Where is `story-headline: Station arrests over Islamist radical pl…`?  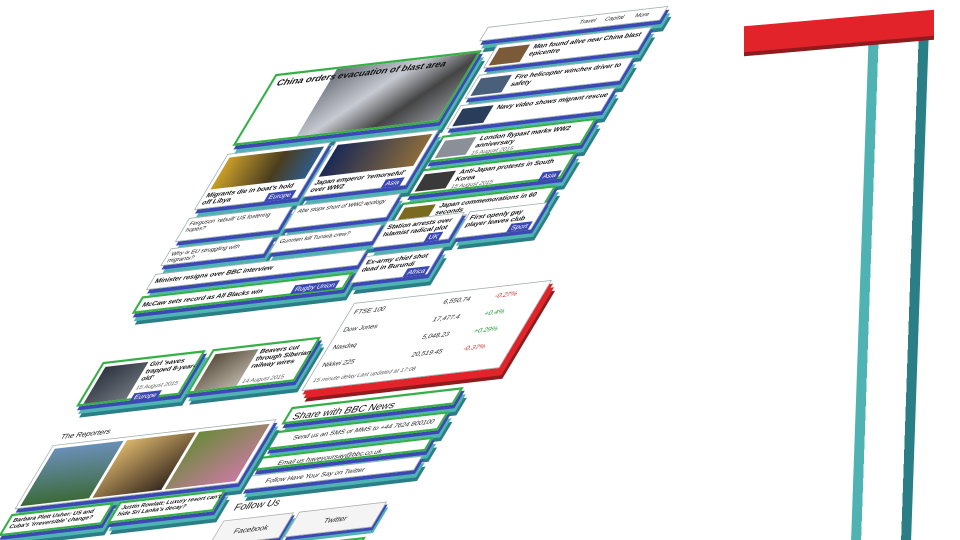 story-headline: Station arrests over Islamist radical pl… is located at coordinates (418, 227).